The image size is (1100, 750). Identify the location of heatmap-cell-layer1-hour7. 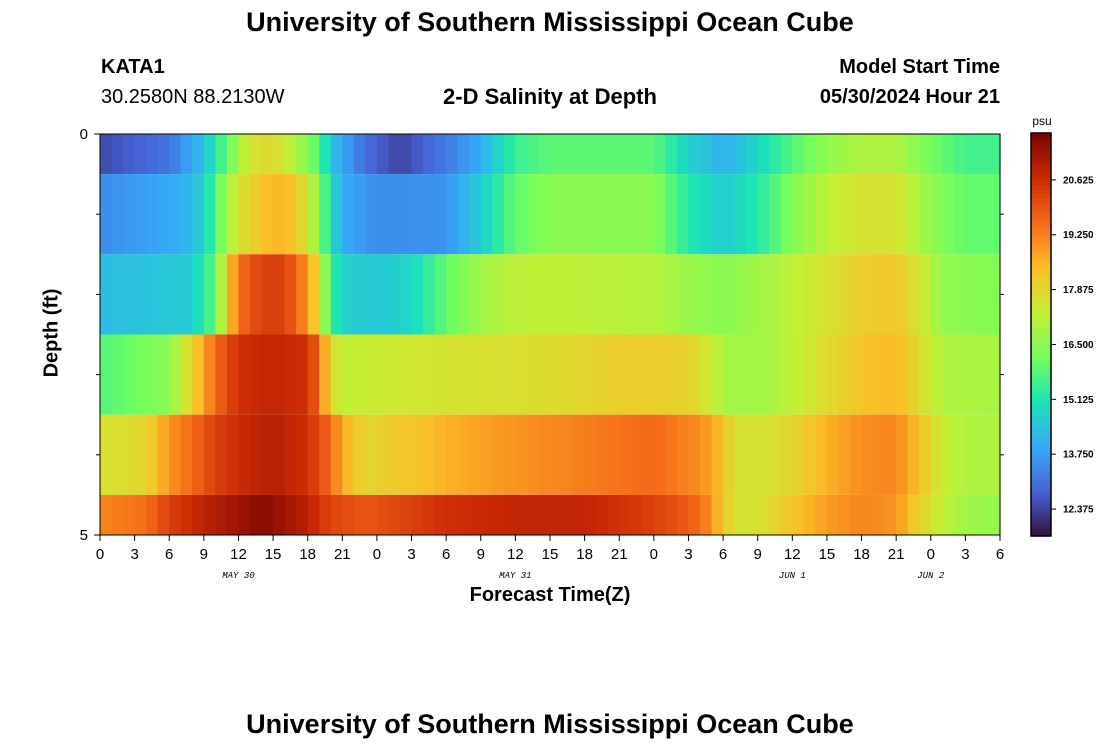
(186, 154).